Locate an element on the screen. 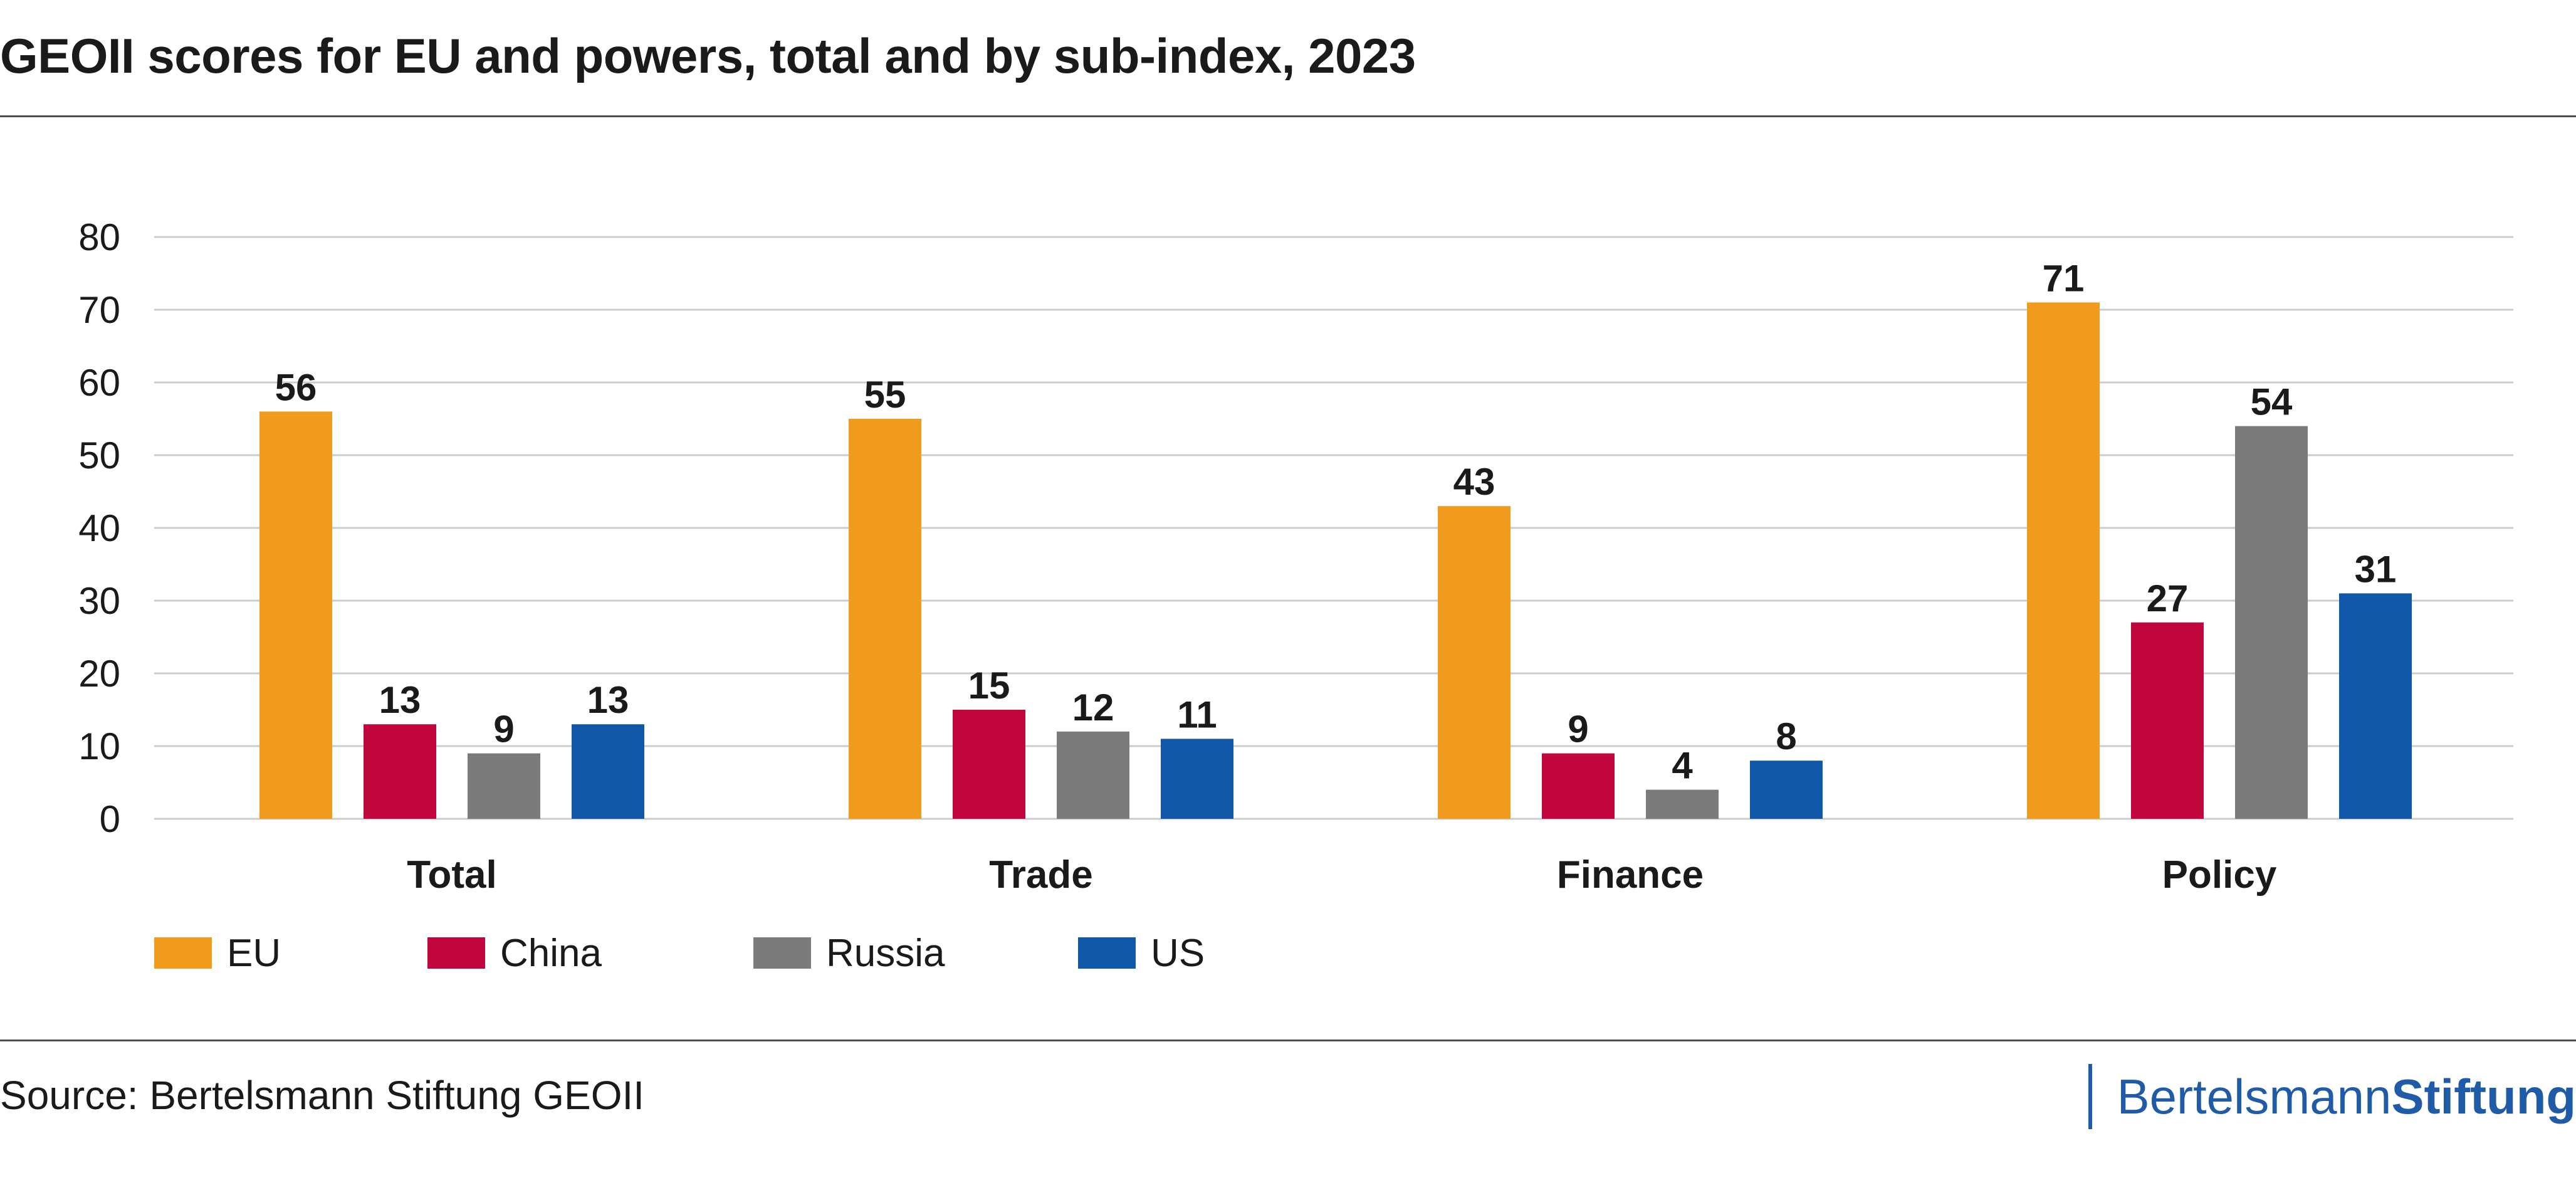 The image size is (2576, 1195). bottom-divider is located at coordinates (1288, 1040).